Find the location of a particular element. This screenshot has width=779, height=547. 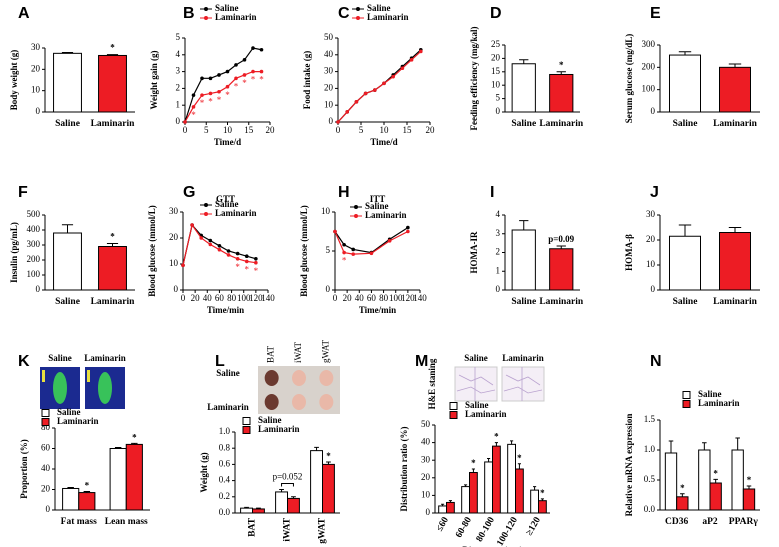

y-axis-label: Weight gain (g) is located at coordinates (154, 79).